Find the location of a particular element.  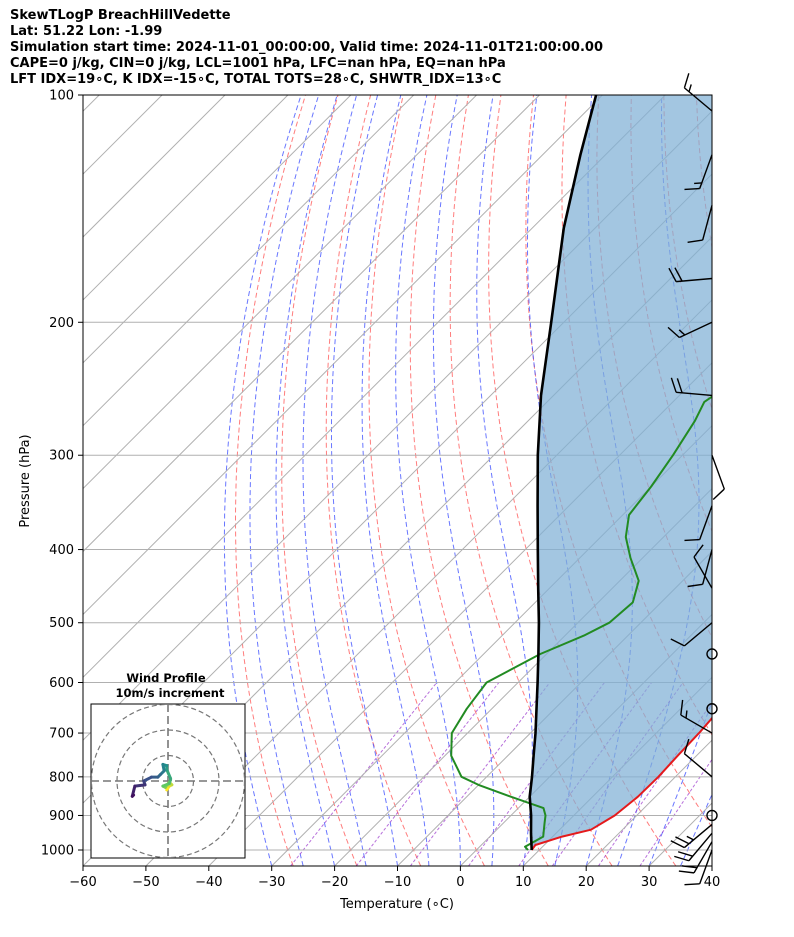

y-tick-label: 800 is located at coordinates (61, 777).